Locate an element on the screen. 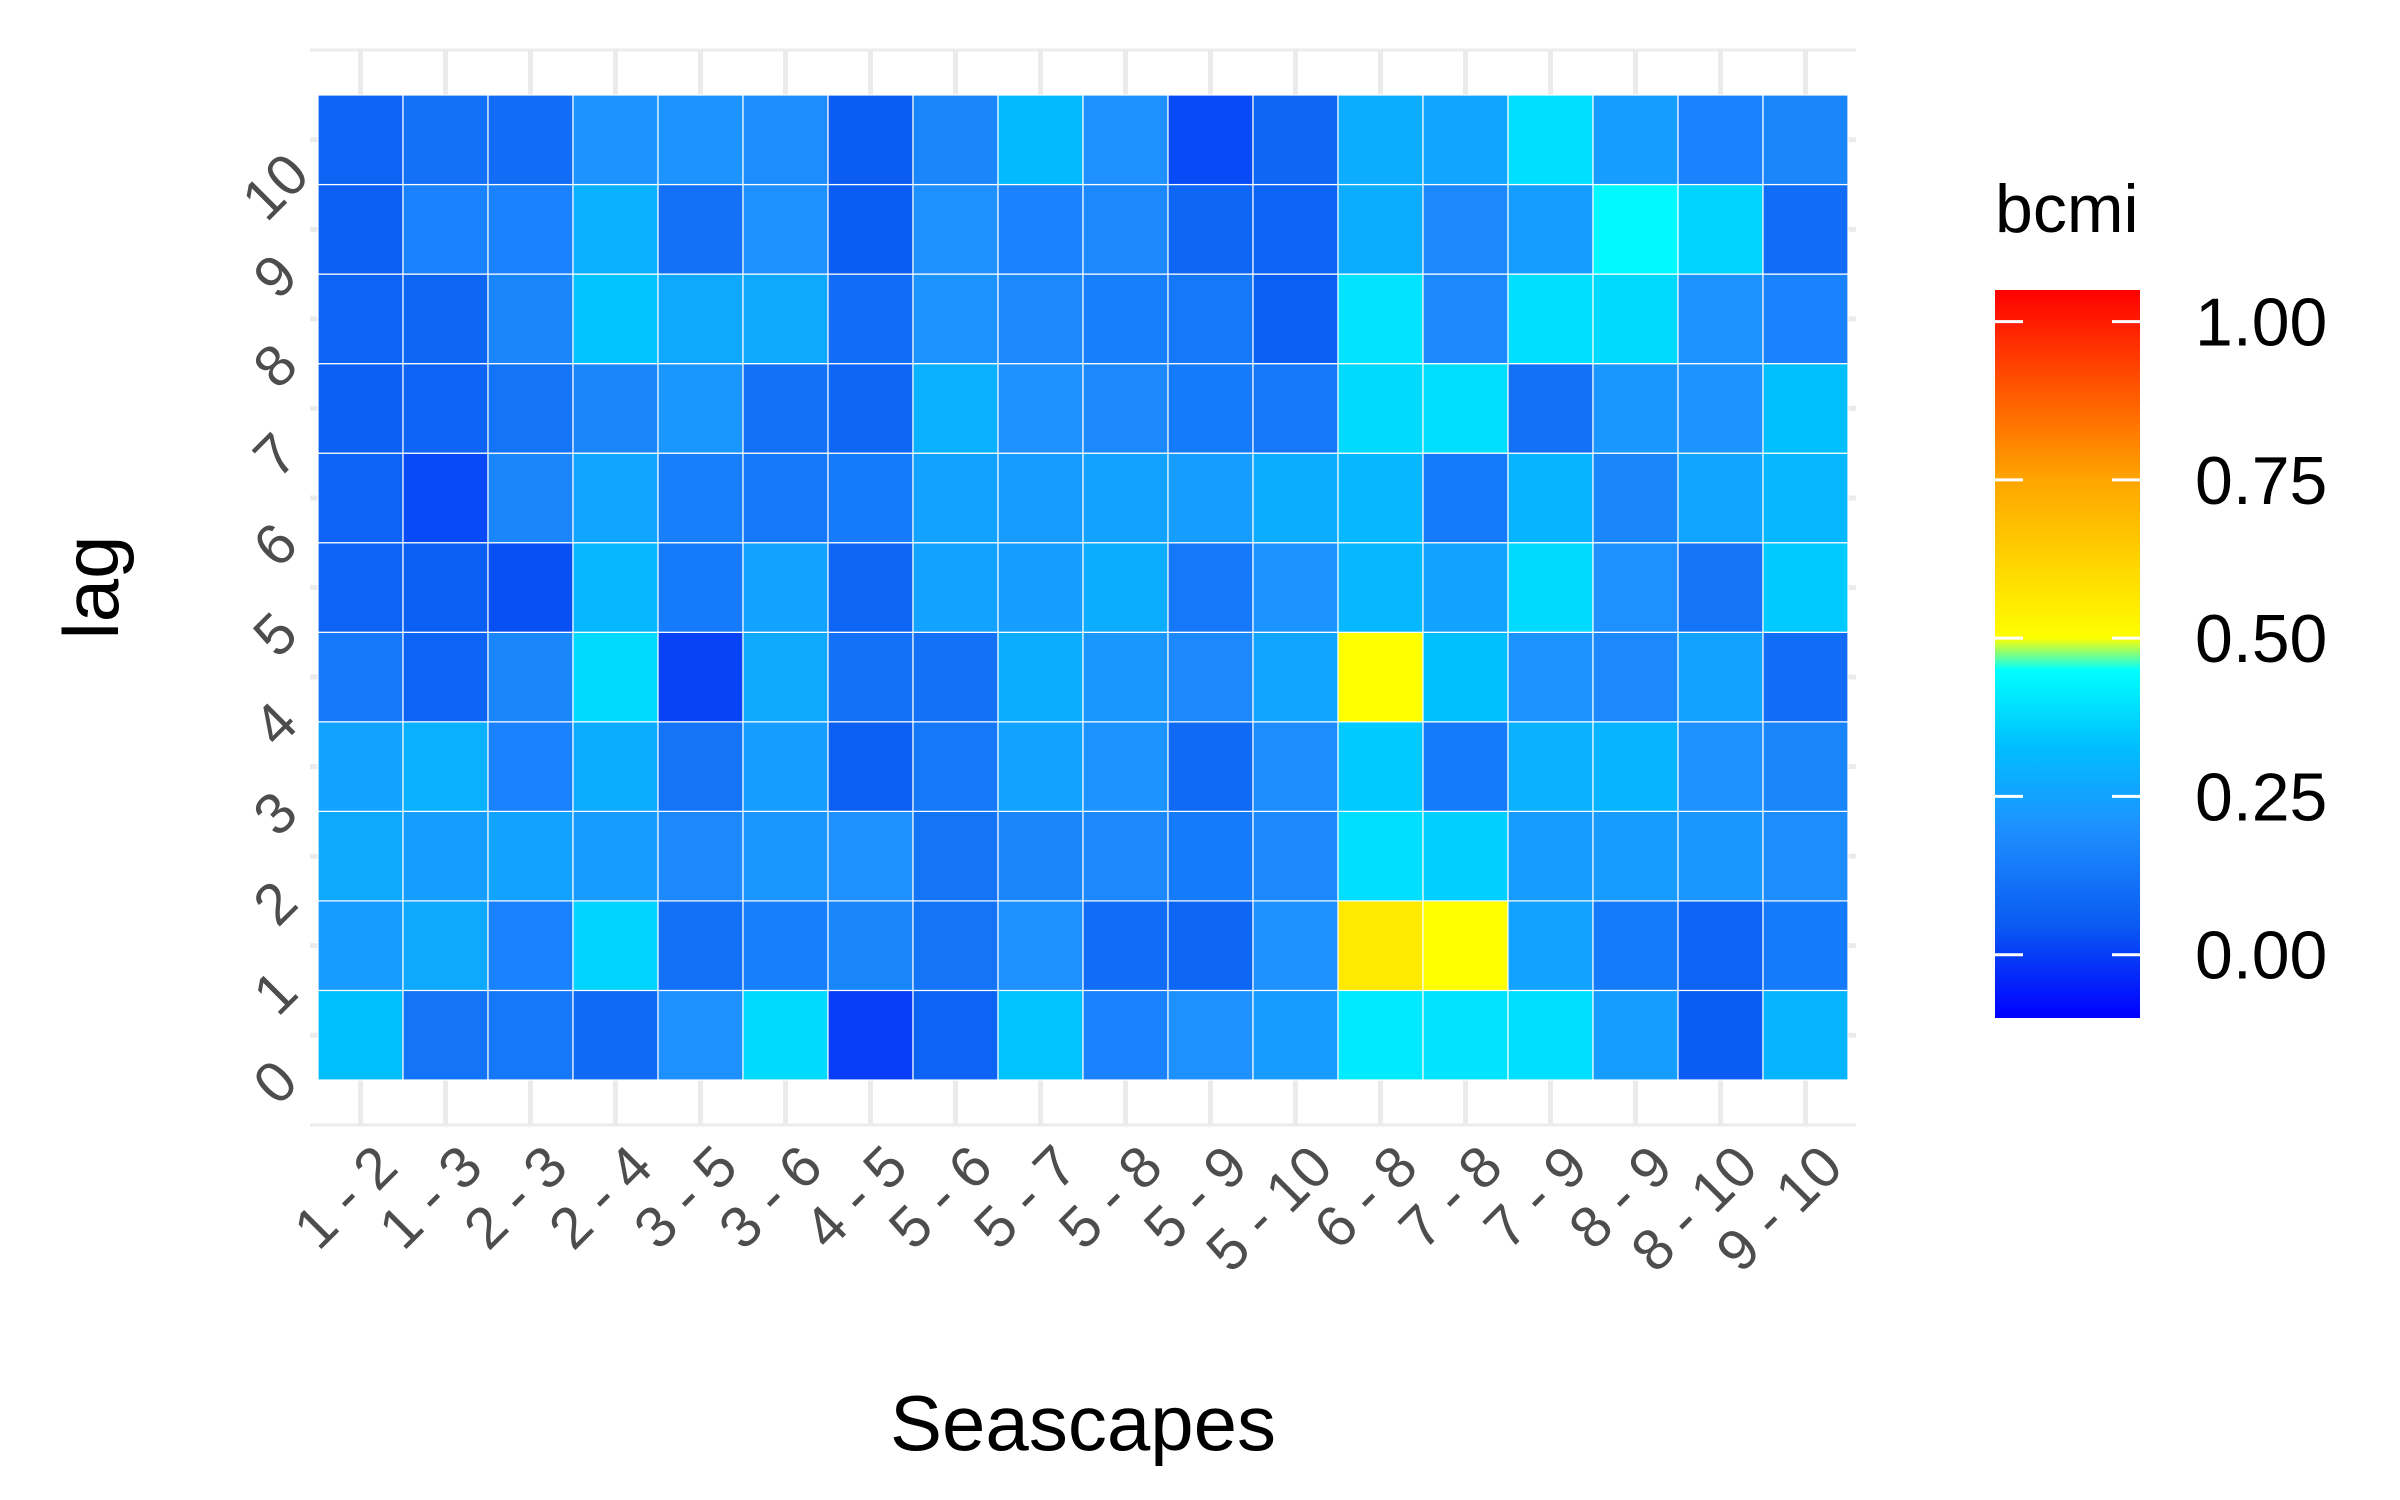  legend-tick-label: 0.25 is located at coordinates (2261, 797).